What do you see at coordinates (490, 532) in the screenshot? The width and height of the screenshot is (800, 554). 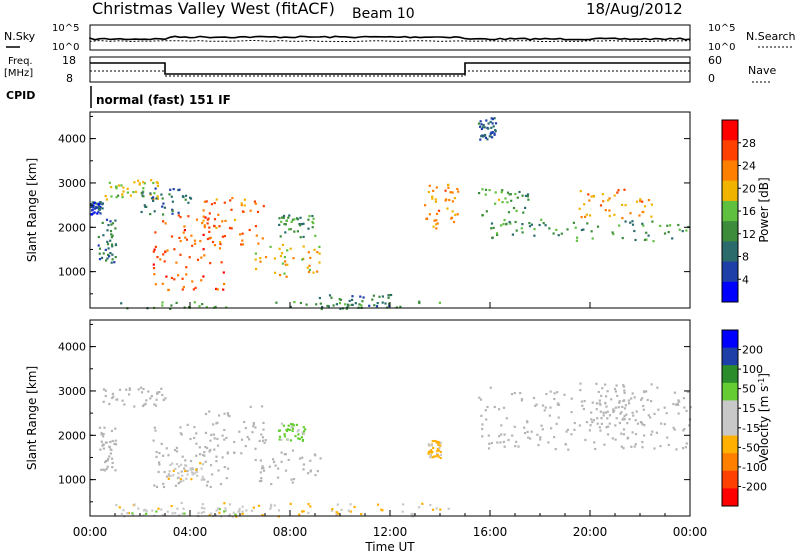 I see `x-tick-label: 16:00` at bounding box center [490, 532].